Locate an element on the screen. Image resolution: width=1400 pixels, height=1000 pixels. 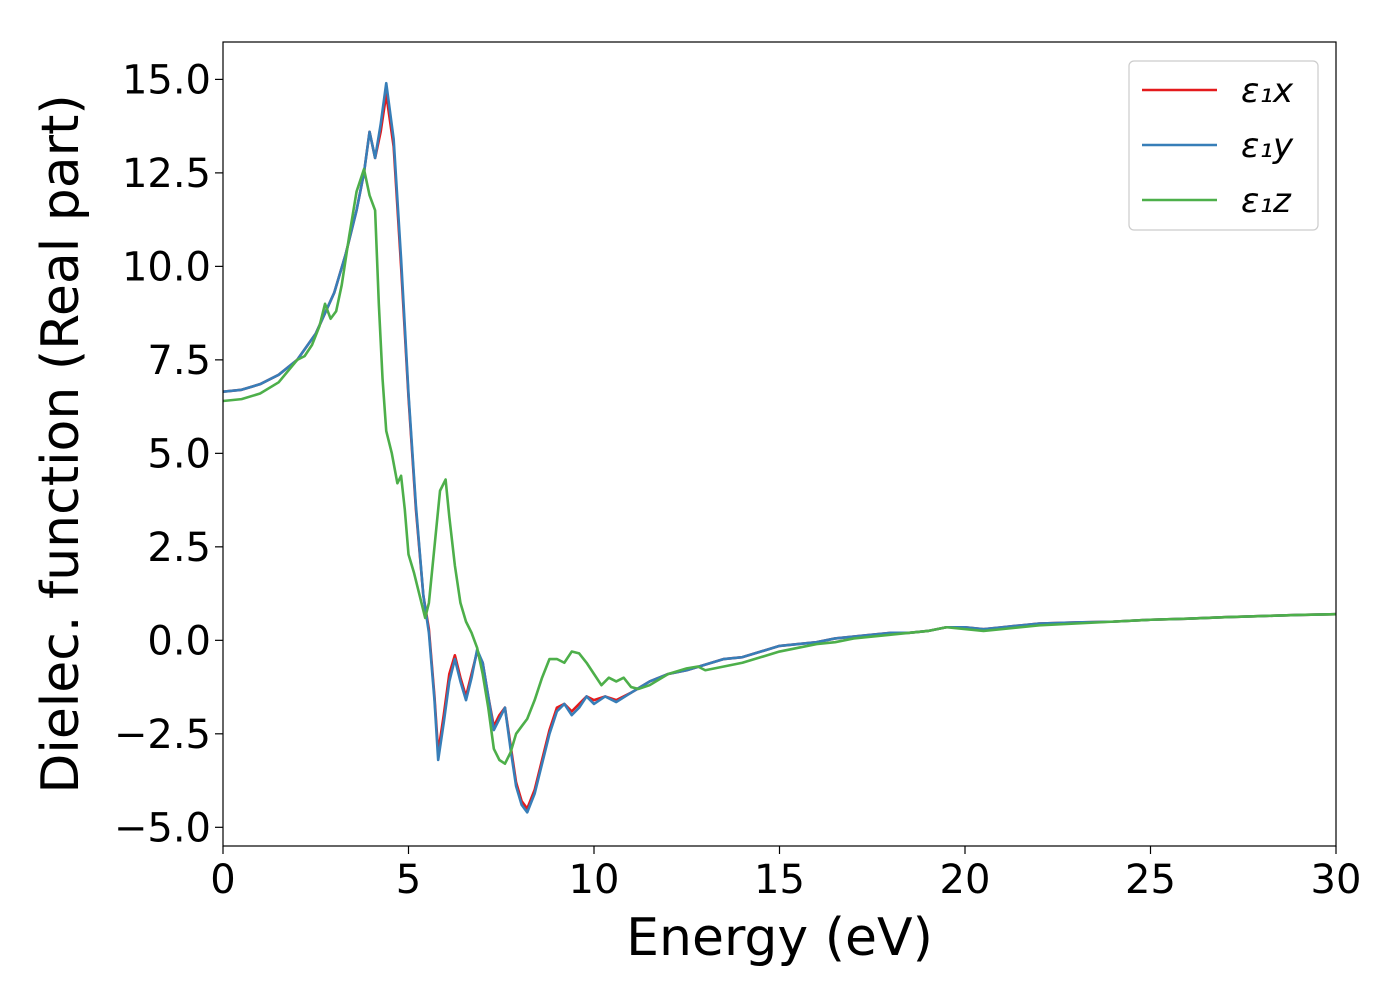
x-tick-label: 30 is located at coordinates (1336, 880).